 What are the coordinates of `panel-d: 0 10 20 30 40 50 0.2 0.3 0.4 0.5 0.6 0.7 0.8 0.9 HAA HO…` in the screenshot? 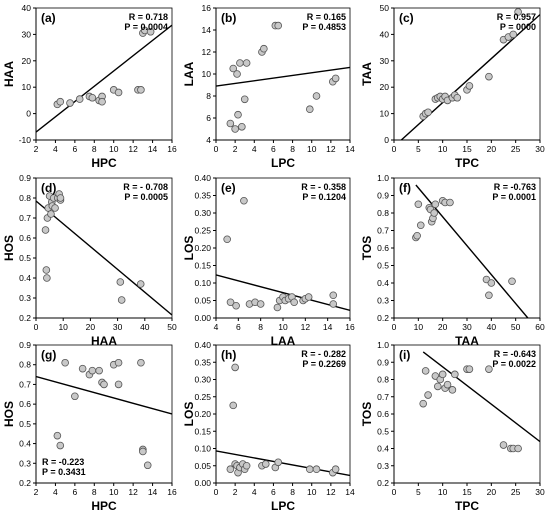 It's located at (89, 260).